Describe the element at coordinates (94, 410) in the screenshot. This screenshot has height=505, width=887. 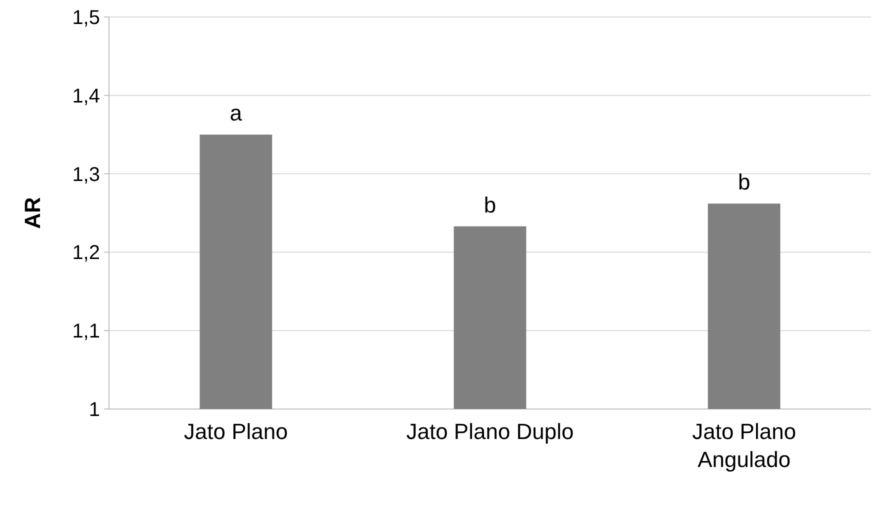
I see `y-tick-label: 1` at that location.